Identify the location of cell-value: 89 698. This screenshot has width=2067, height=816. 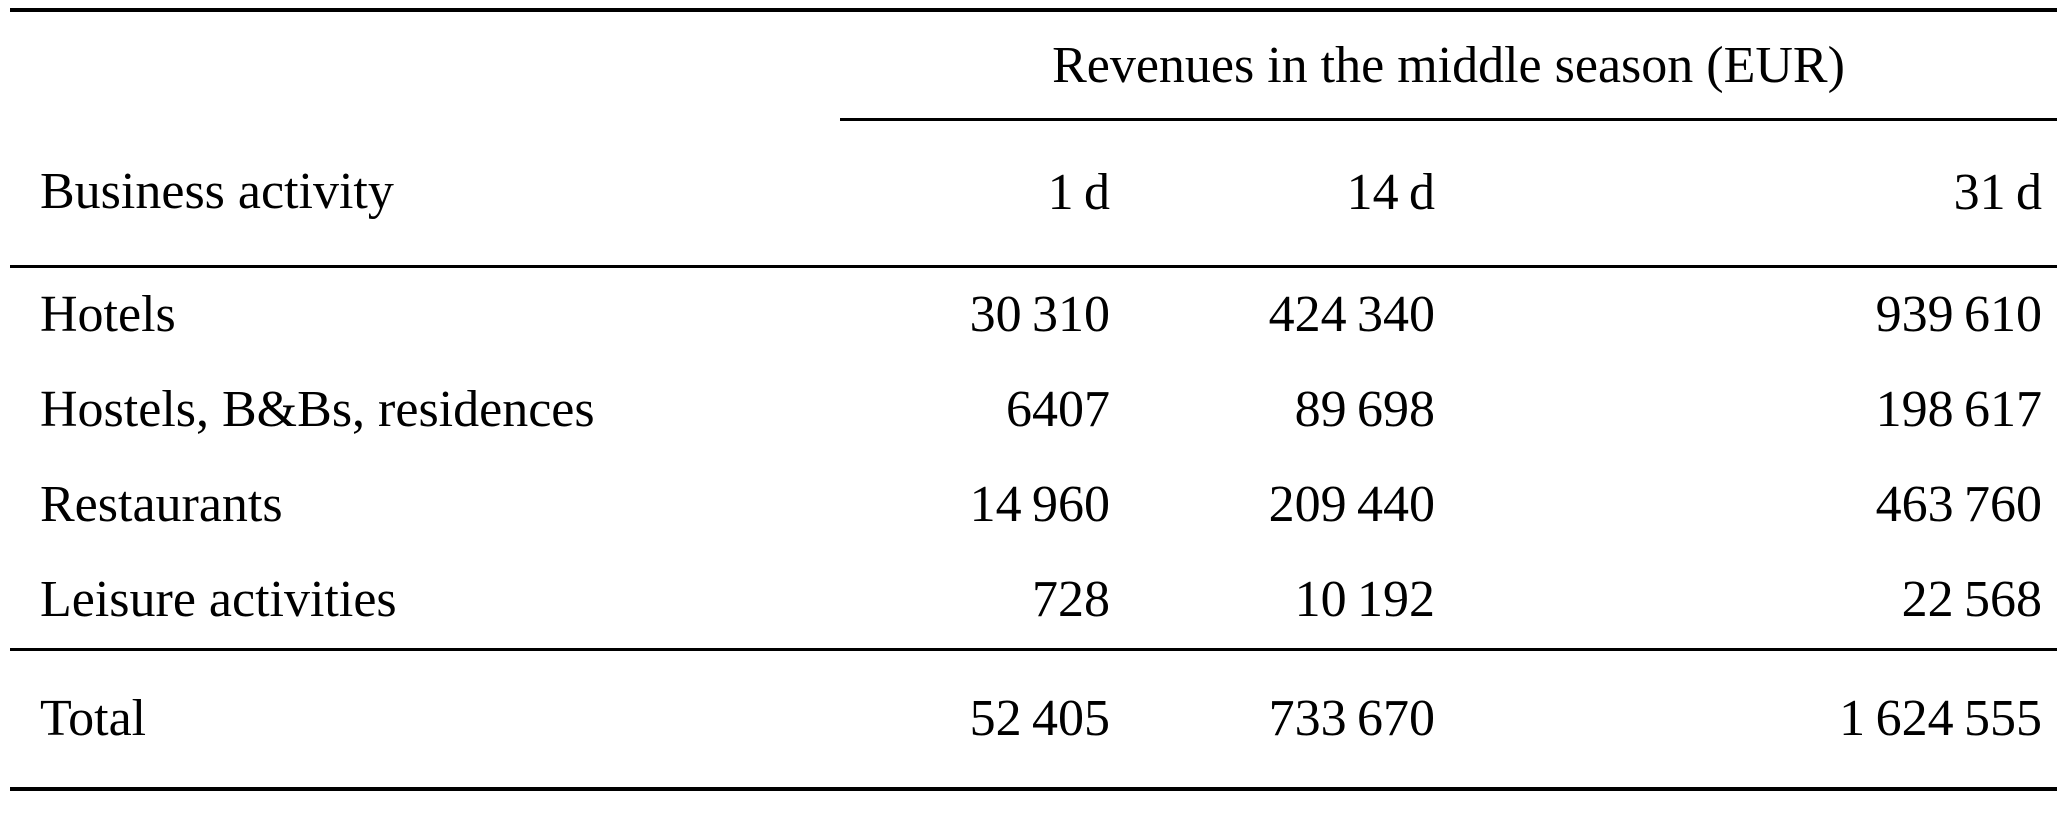
(1364, 409).